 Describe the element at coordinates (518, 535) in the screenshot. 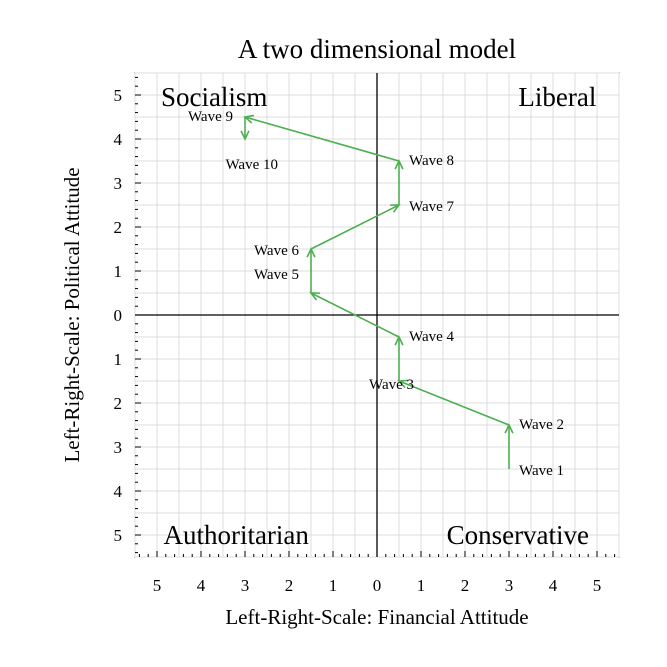

I see `quadrant-label-conservative: Conservative` at that location.